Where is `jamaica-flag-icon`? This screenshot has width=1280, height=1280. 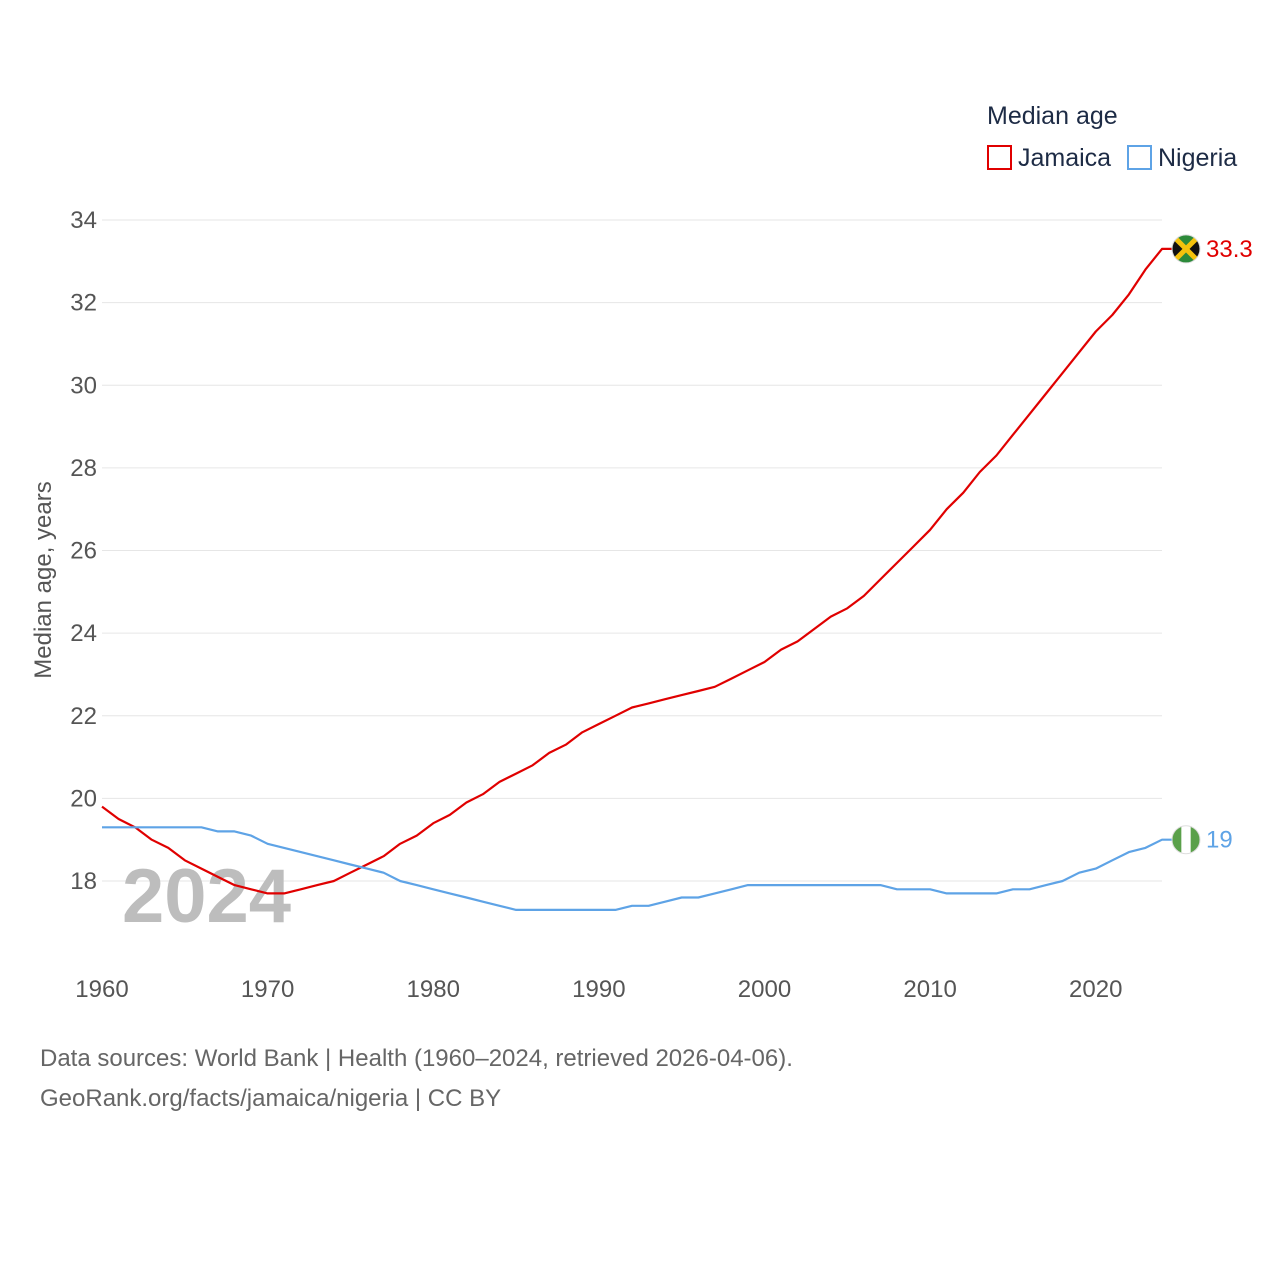
jamaica-flag-icon is located at coordinates (1186, 249).